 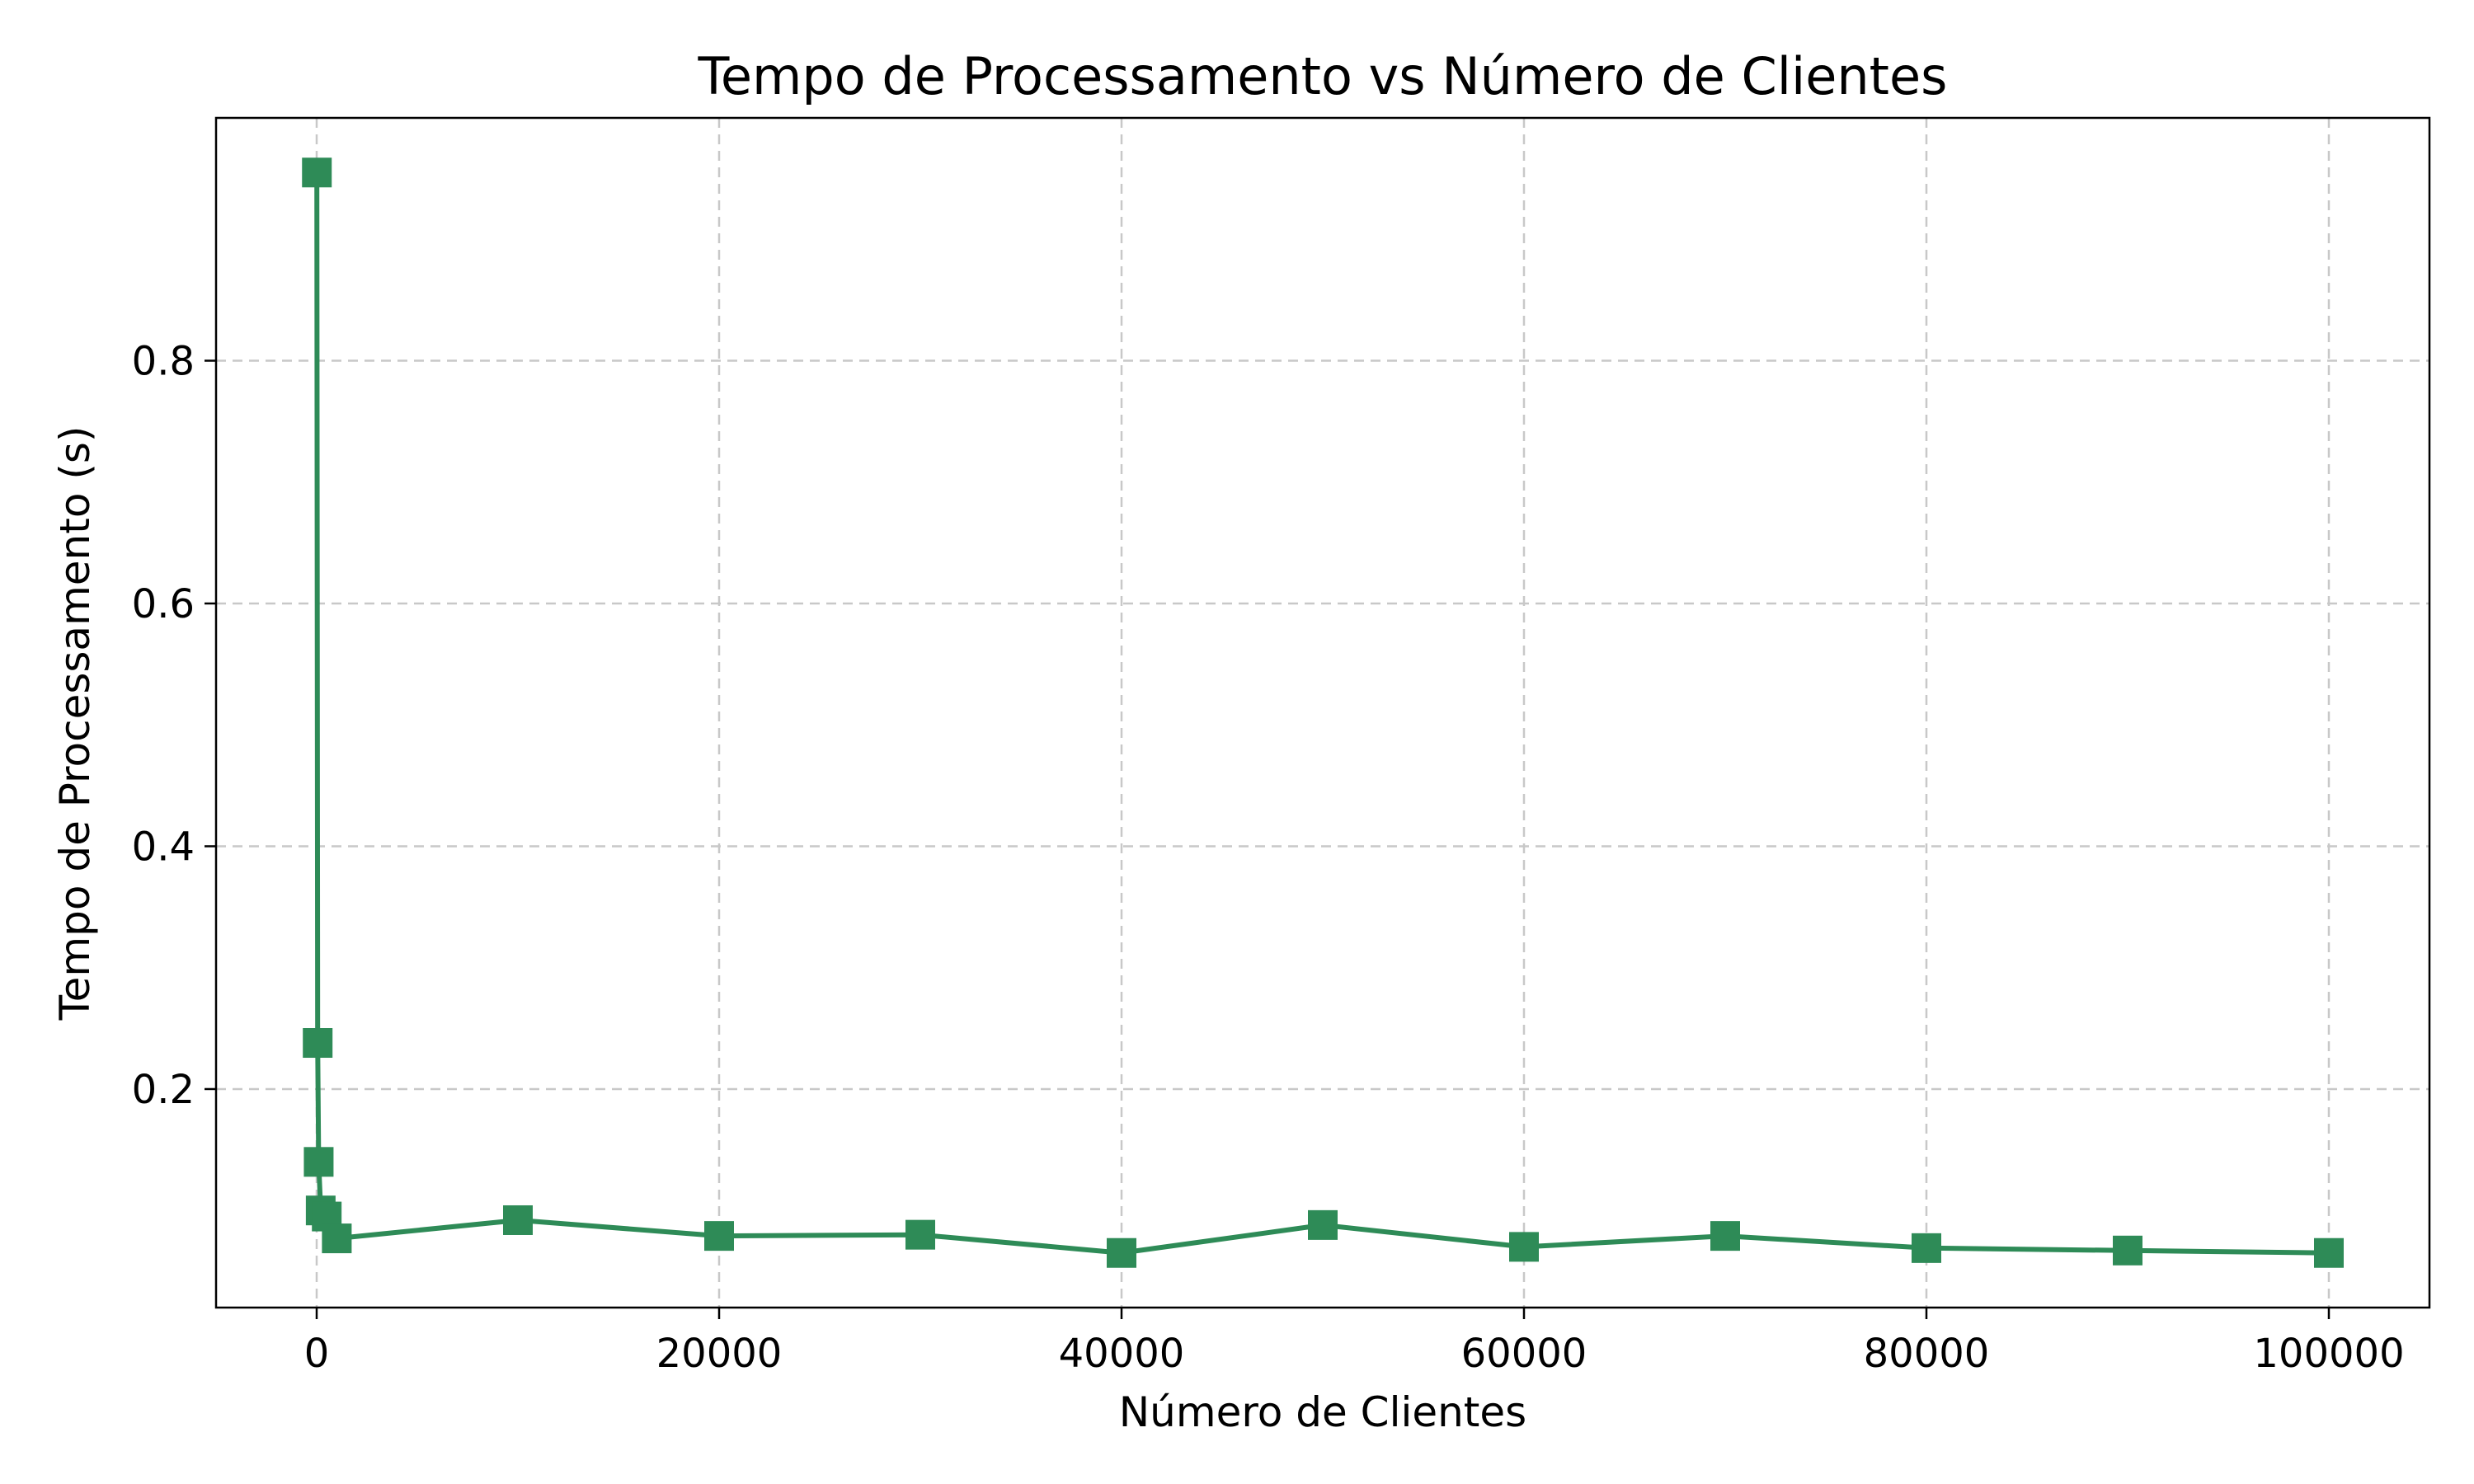 What do you see at coordinates (163, 1090) in the screenshot?
I see `y-tick-label: 0.2` at bounding box center [163, 1090].